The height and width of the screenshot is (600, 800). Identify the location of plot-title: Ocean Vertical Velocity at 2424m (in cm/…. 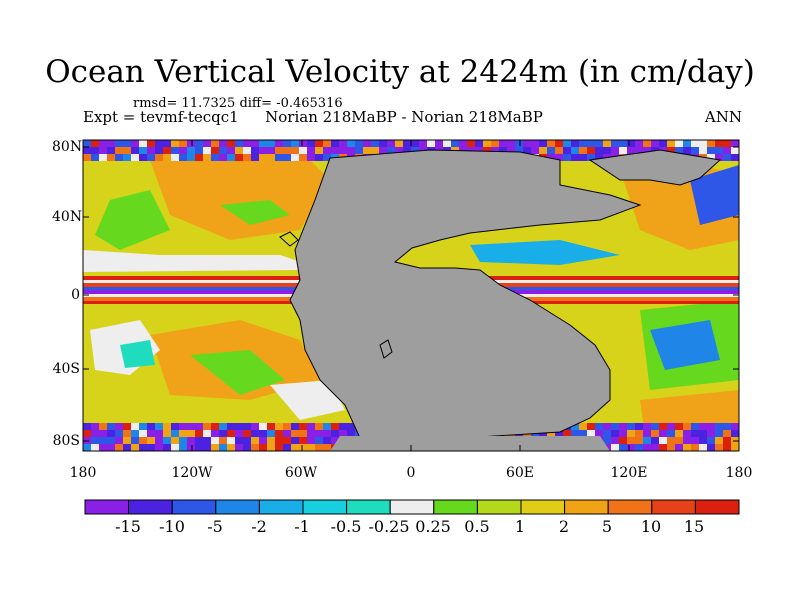
(400, 72).